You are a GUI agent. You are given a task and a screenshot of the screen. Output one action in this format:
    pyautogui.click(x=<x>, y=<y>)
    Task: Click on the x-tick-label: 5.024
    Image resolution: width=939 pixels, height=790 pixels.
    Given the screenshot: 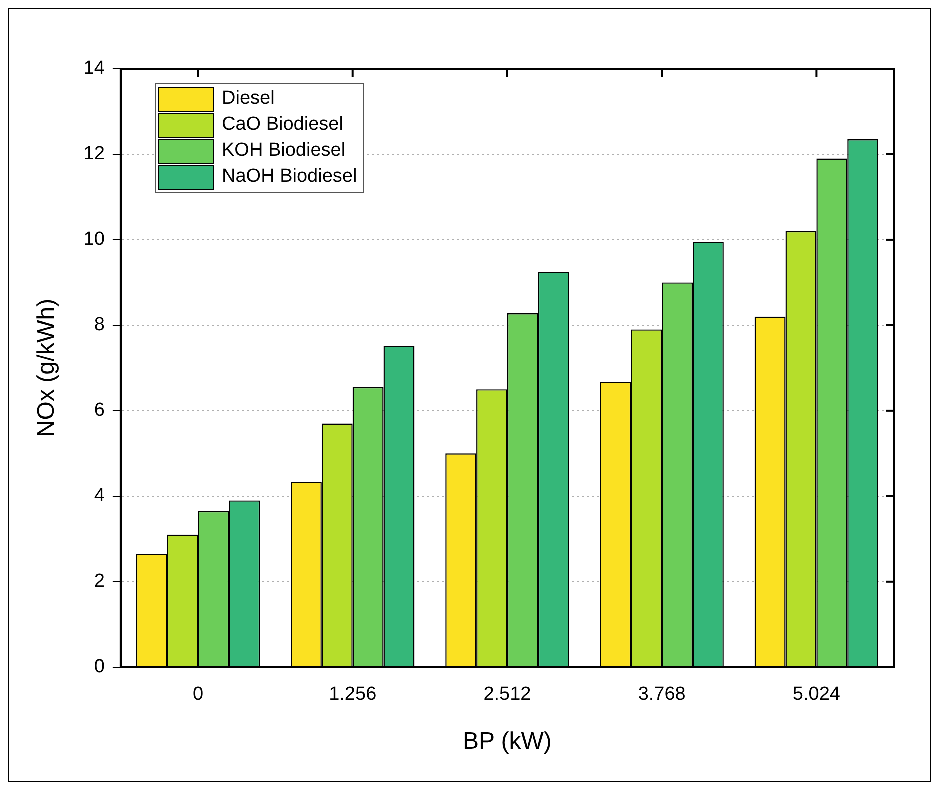 What is the action you would take?
    pyautogui.click(x=816, y=695)
    